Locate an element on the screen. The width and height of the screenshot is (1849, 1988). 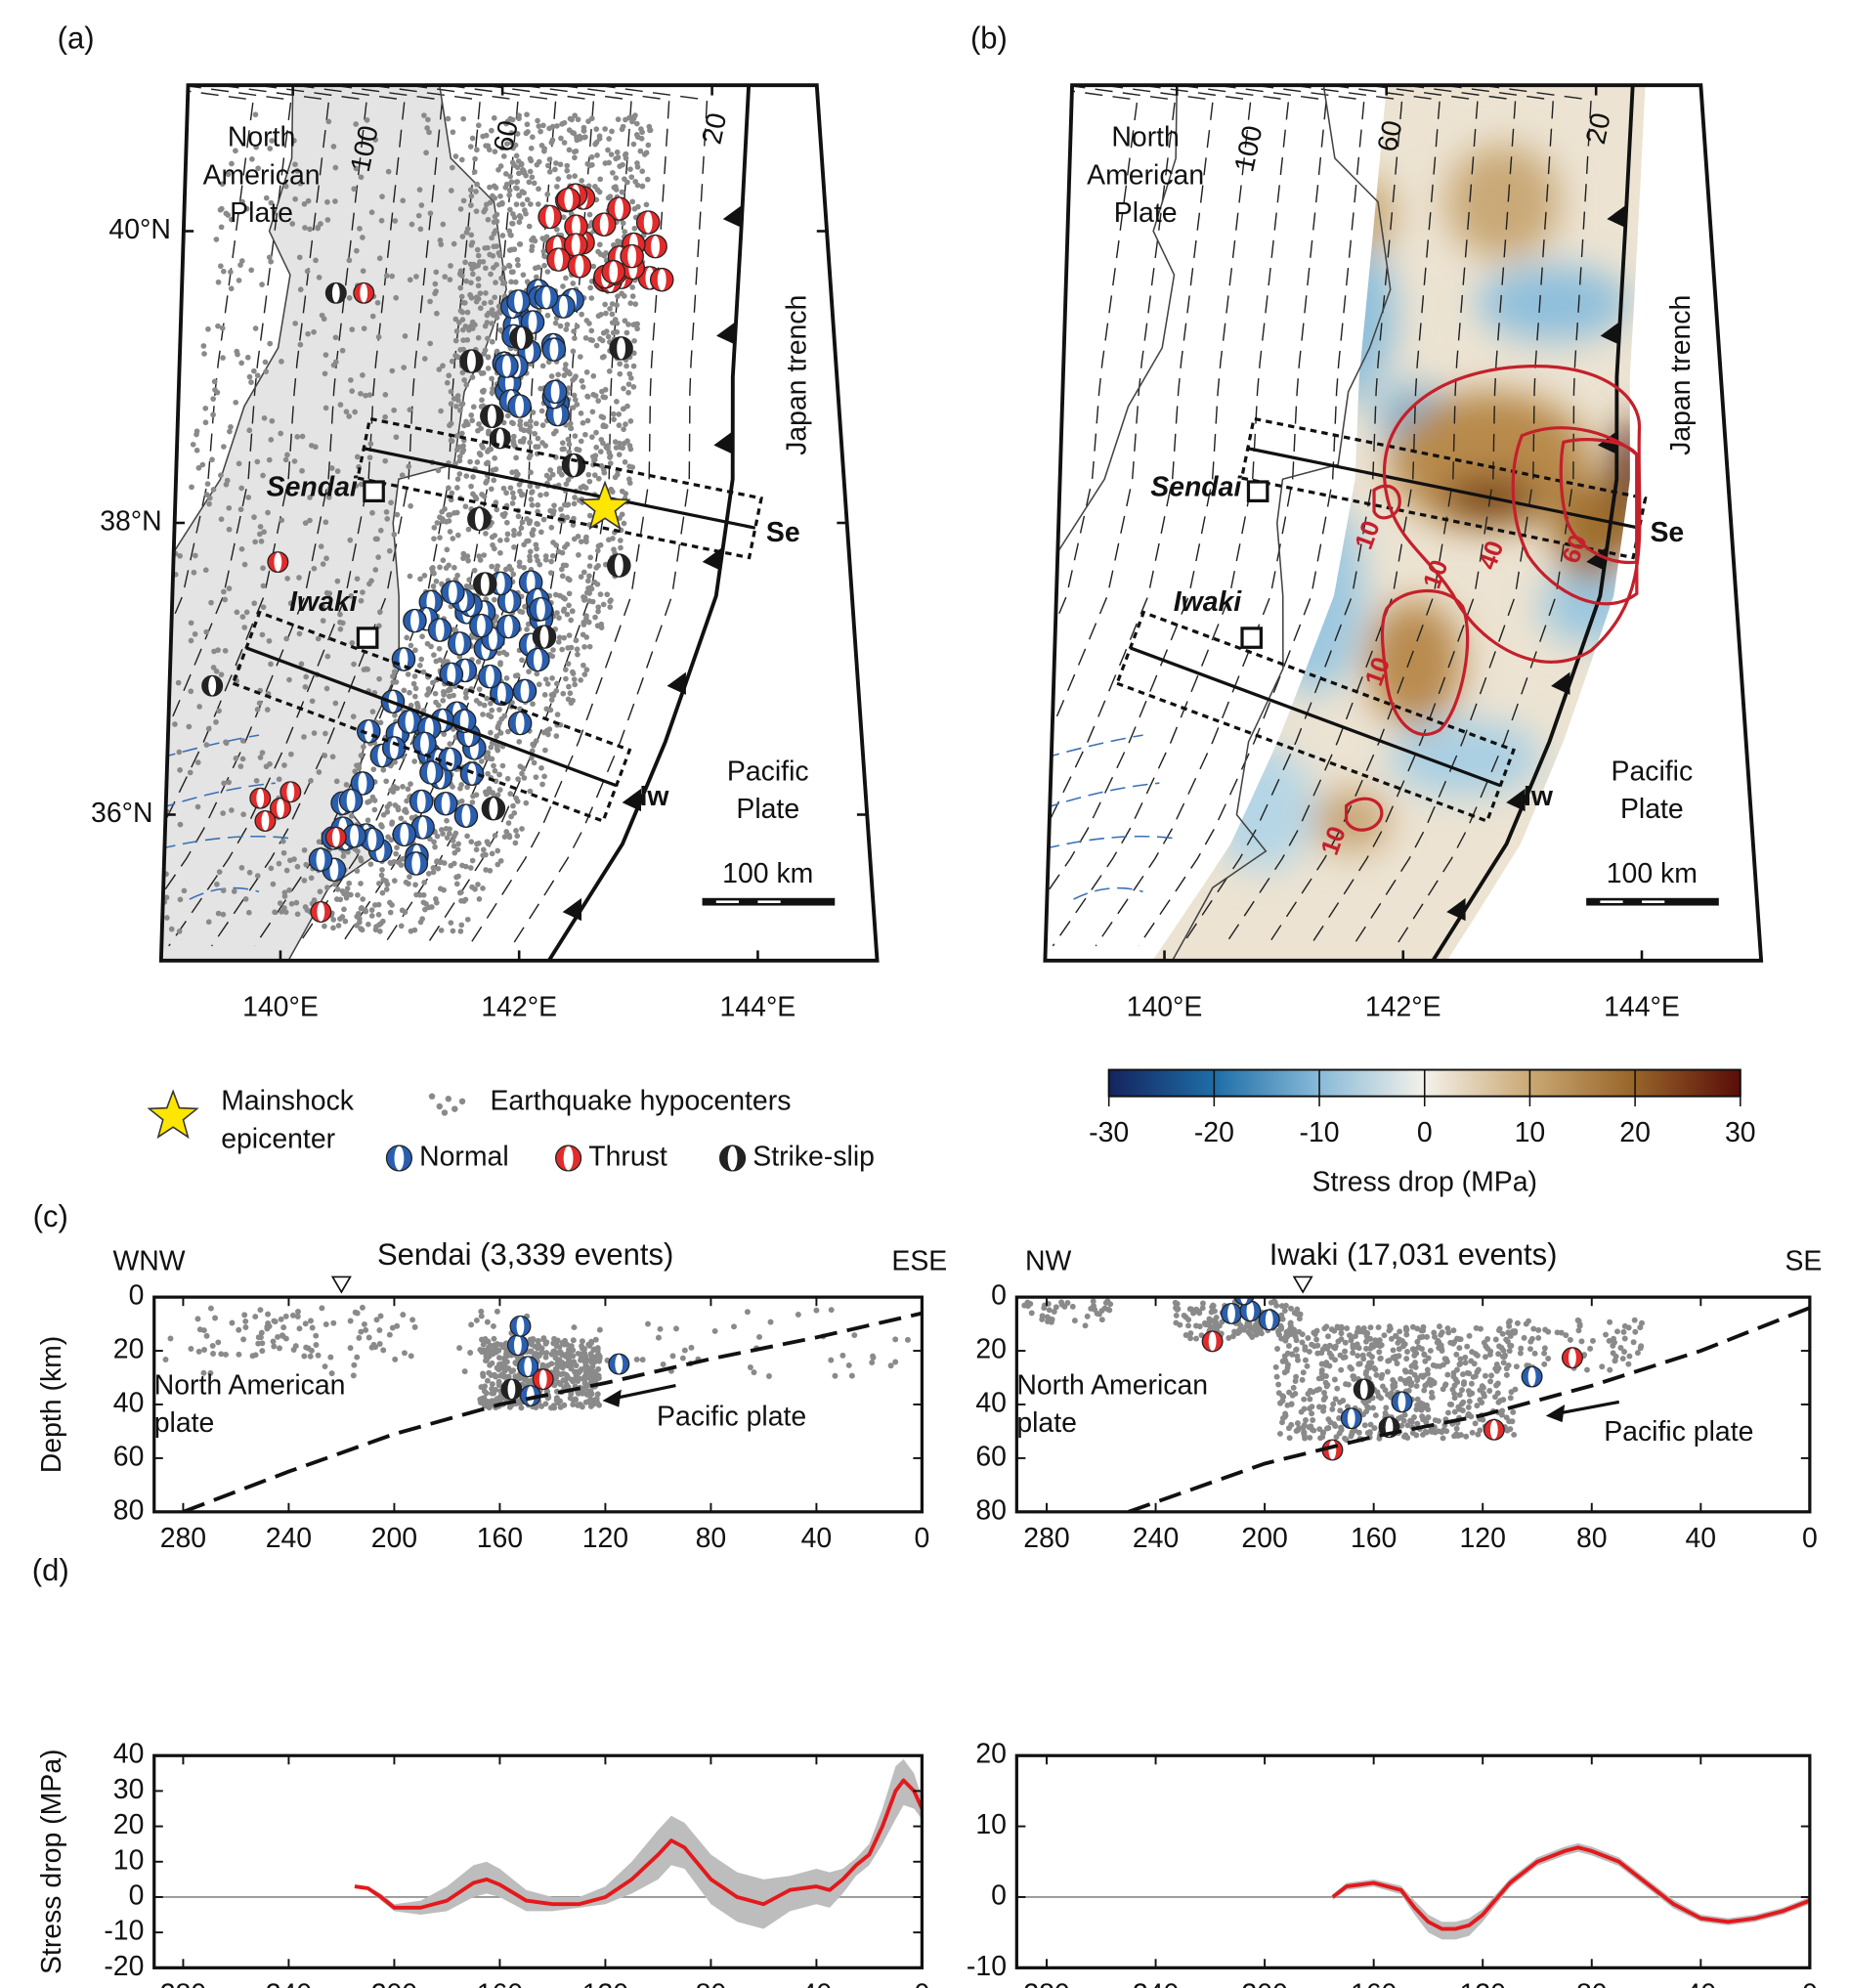
plate-label: American is located at coordinates (1145, 175).